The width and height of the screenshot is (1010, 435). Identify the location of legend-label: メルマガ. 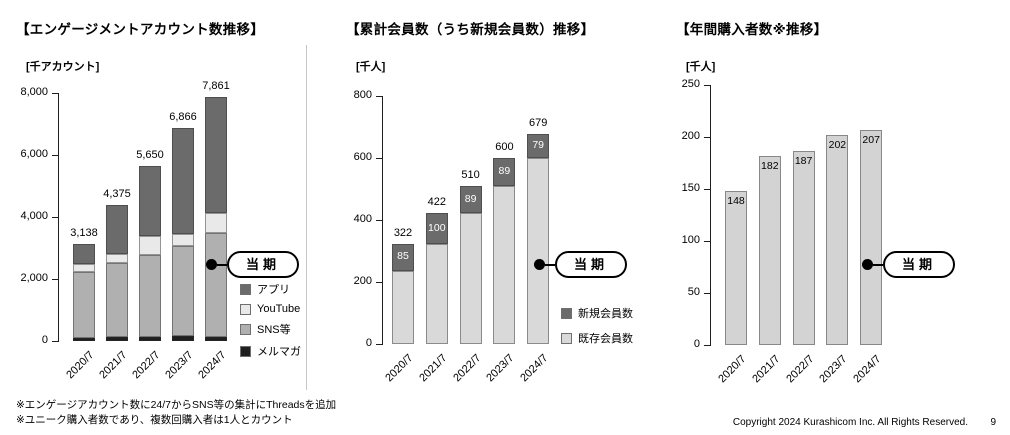
(279, 352).